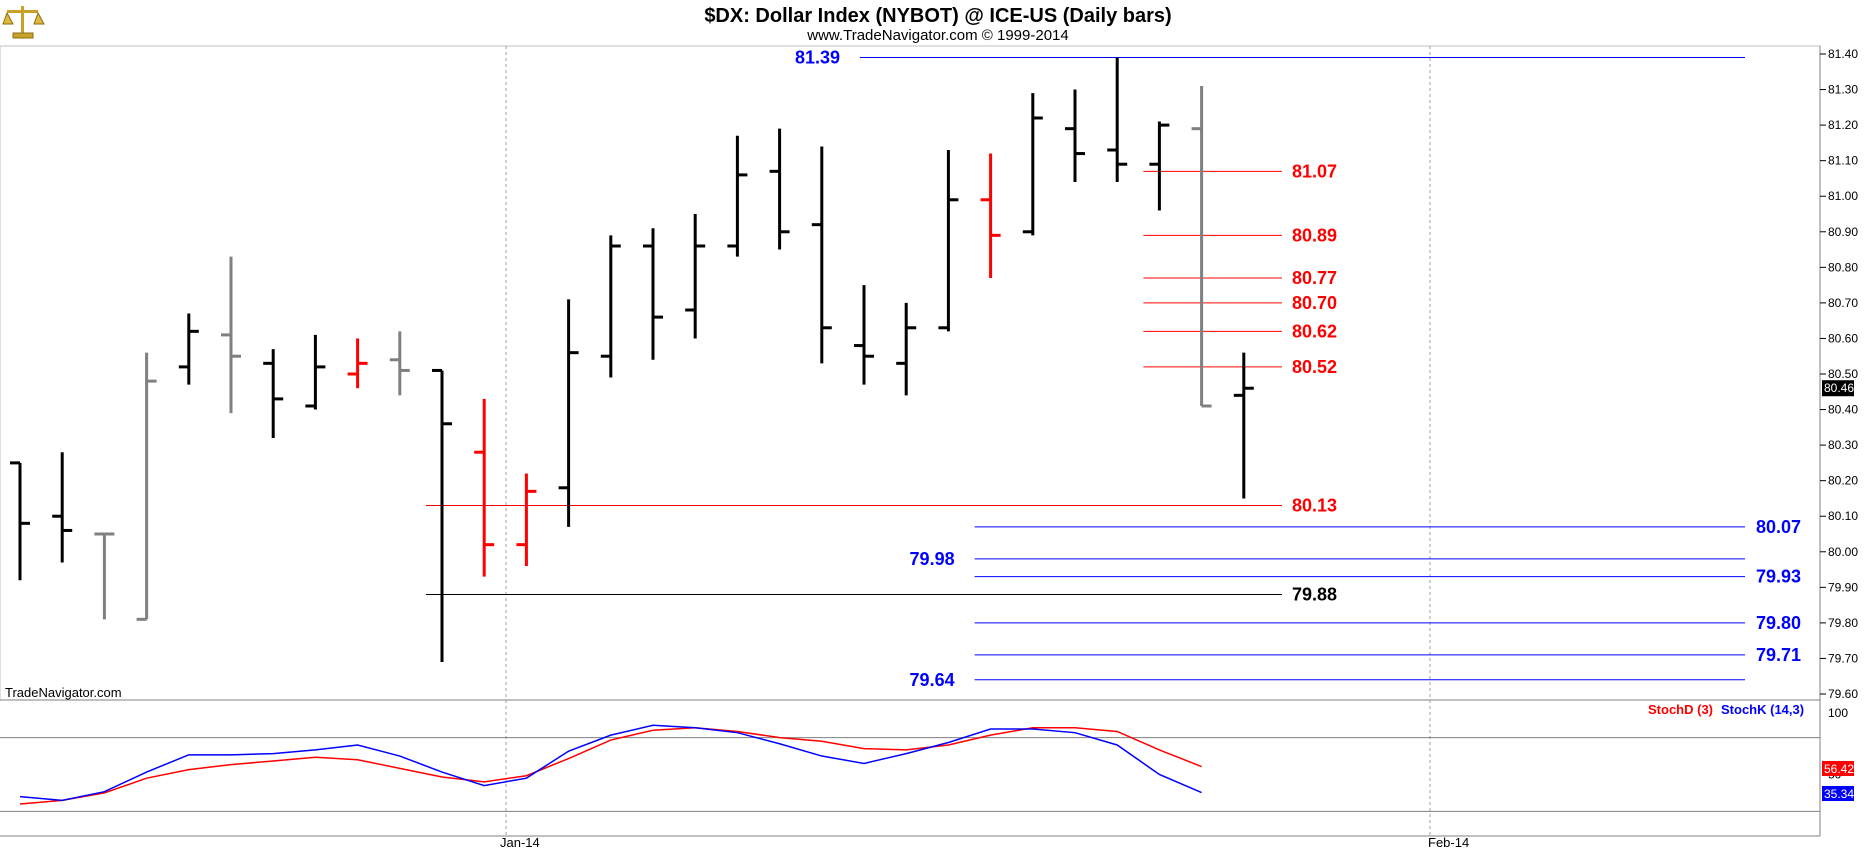 Image resolution: width=1876 pixels, height=854 pixels. Describe the element at coordinates (932, 559) in the screenshot. I see `level-label: 79.98` at that location.